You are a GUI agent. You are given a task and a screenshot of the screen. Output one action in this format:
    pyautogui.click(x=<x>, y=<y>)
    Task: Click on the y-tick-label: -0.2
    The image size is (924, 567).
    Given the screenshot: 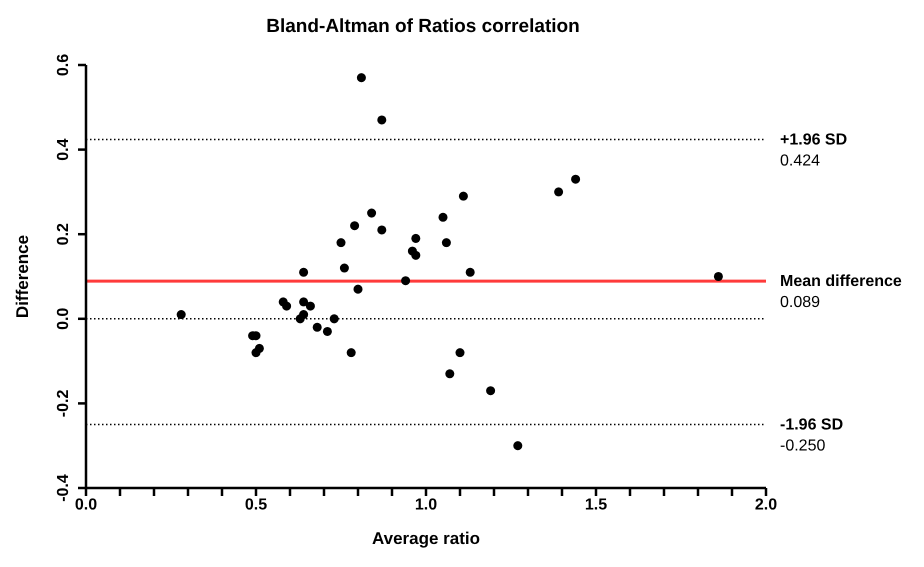 What is the action you would take?
    pyautogui.click(x=63, y=404)
    